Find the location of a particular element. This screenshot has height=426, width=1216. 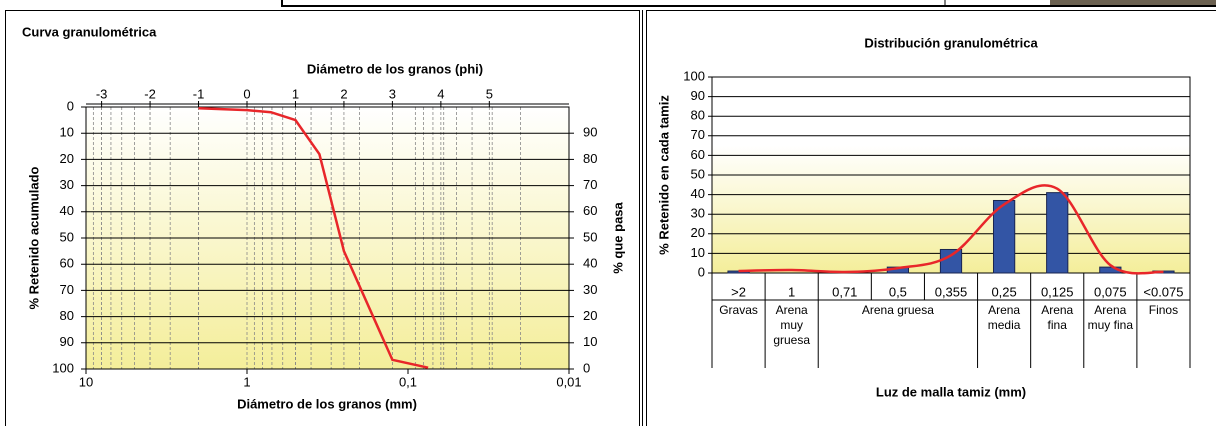

x-tick-label: 0,355 is located at coordinates (951, 291).